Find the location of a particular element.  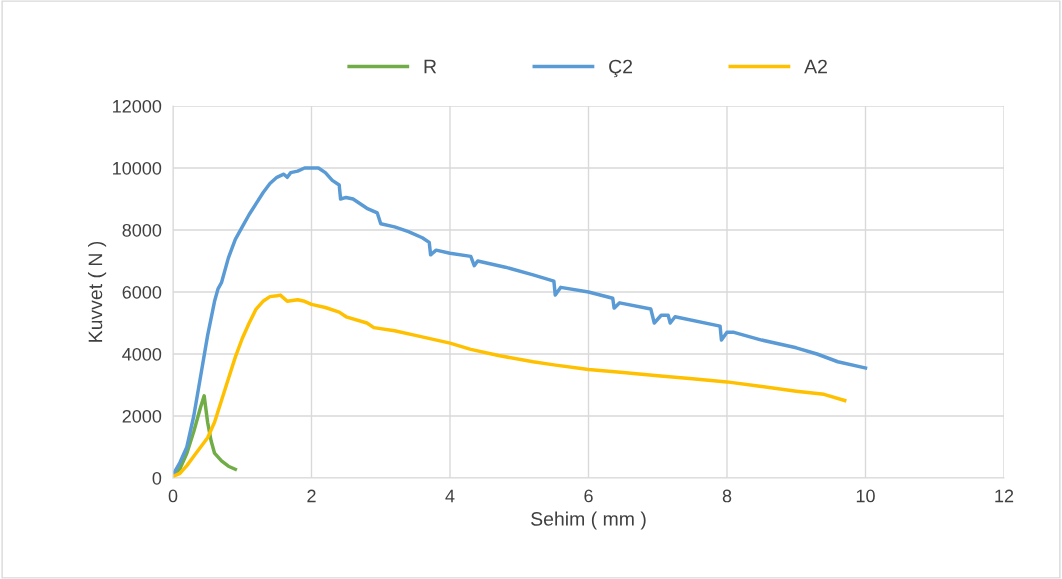

y-axis-title: Kuvvet ( N ) is located at coordinates (97, 291).